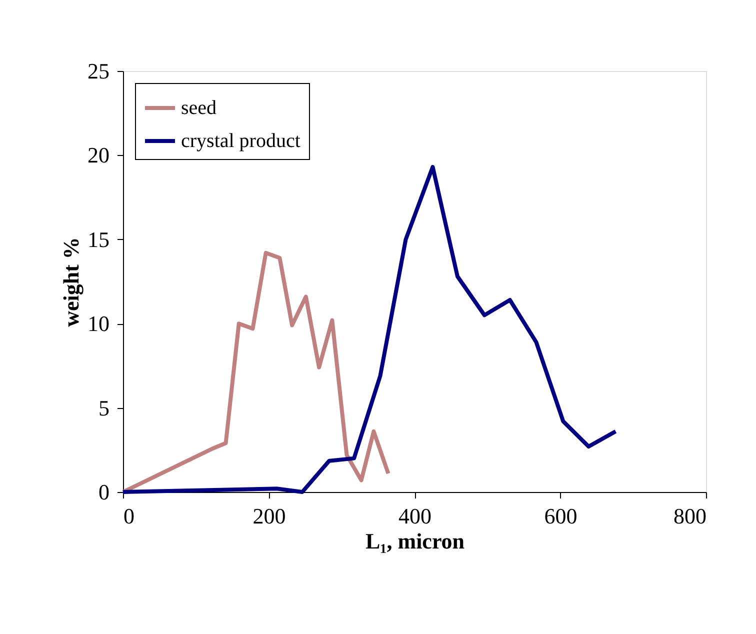 This screenshot has width=756, height=634. Describe the element at coordinates (561, 516) in the screenshot. I see `x-tick-label: 600` at that location.